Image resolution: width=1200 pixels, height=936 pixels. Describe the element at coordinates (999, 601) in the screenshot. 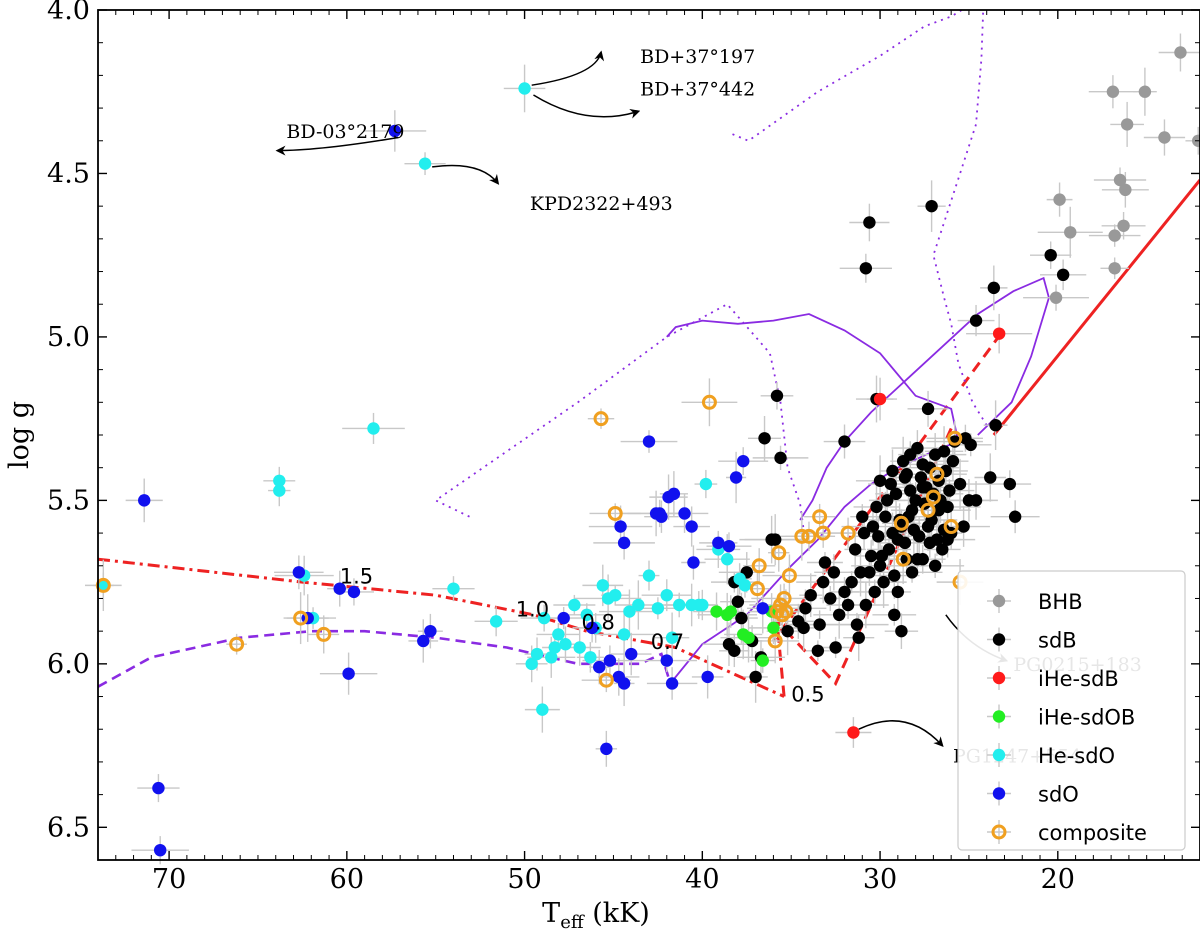

I see `legend-marker-bhb` at that location.